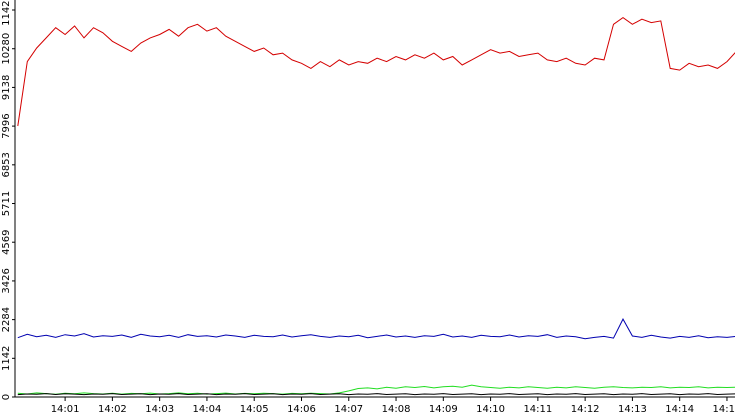 Image resolution: width=735 pixels, height=415 pixels. Describe the element at coordinates (537, 409) in the screenshot. I see `x-tick-label: 14:11` at that location.